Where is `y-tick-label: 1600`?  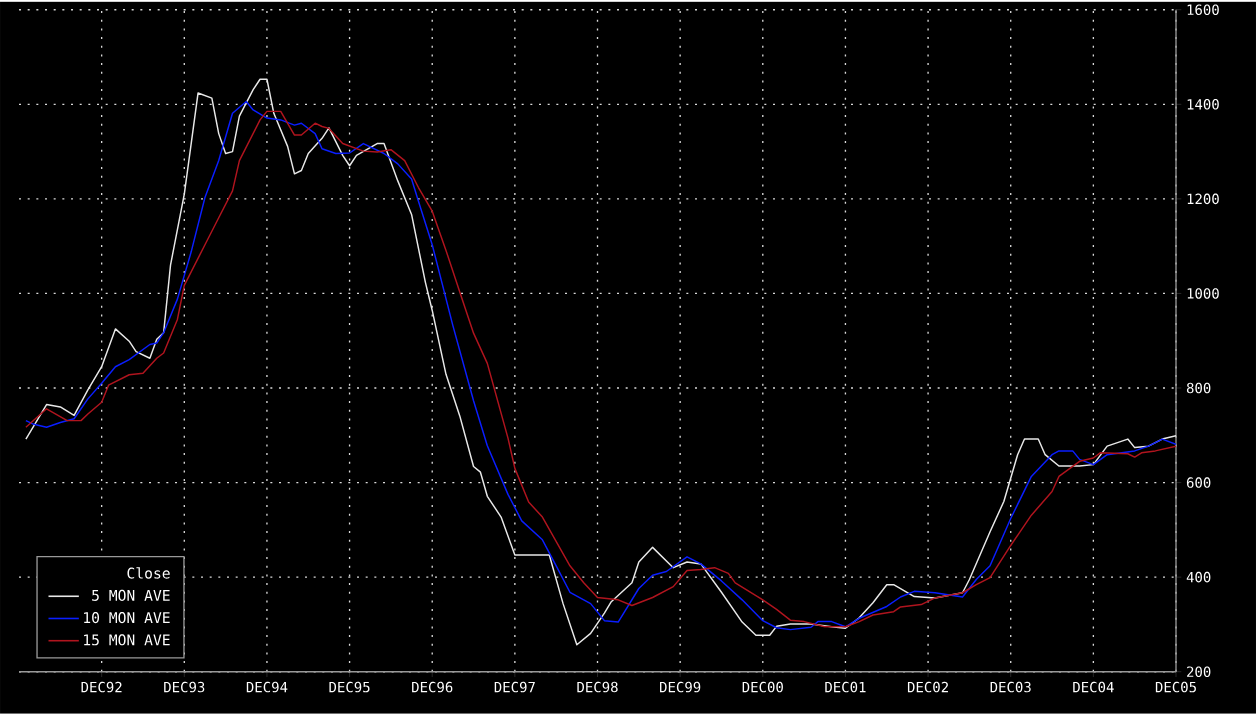
y-tick-label: 1600 is located at coordinates (1203, 10).